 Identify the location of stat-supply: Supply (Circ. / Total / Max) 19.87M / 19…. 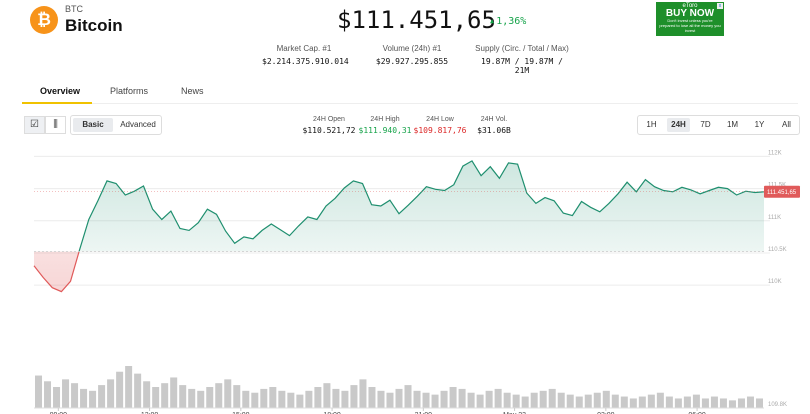
(522, 59).